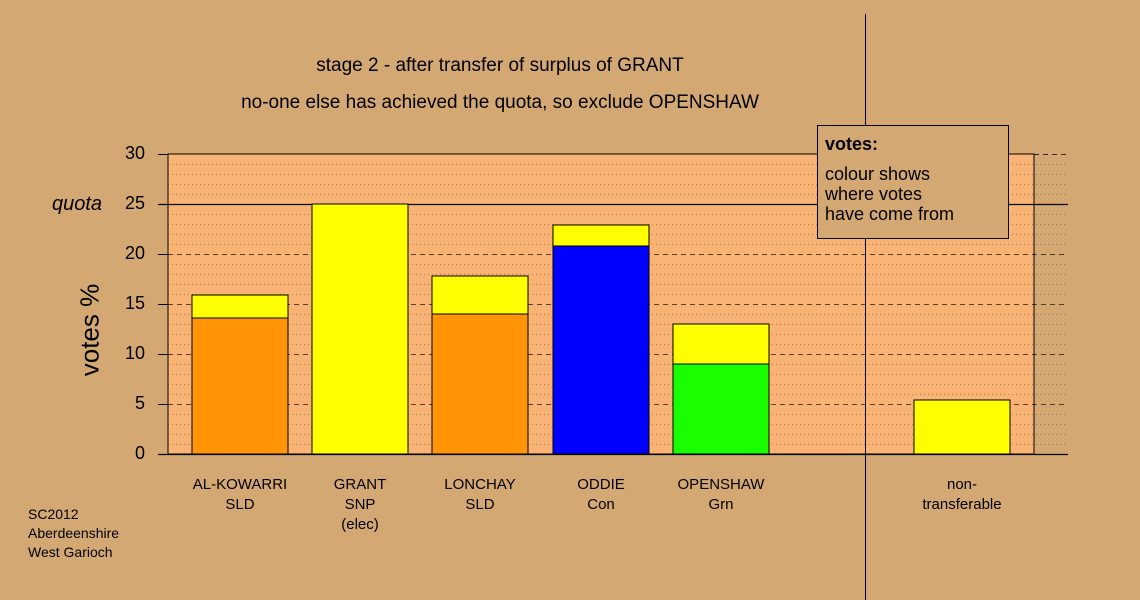  What do you see at coordinates (962, 494) in the screenshot?
I see `category-label-non-transferable: non- transferable` at bounding box center [962, 494].